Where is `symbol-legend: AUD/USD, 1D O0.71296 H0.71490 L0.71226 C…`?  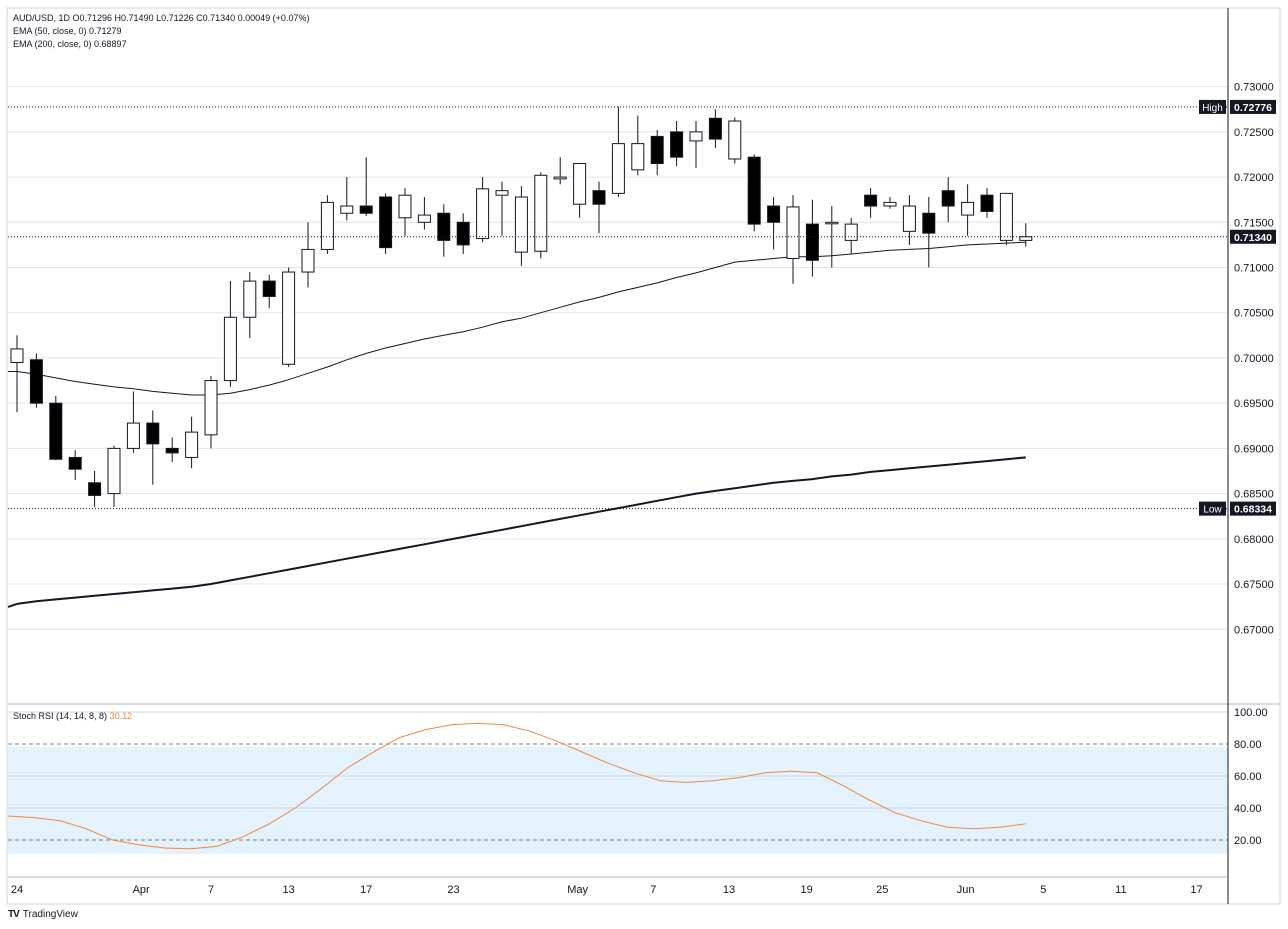
symbol-legend: AUD/USD, 1D O0.71296 H0.71490 L0.71226 C… is located at coordinates (161, 31).